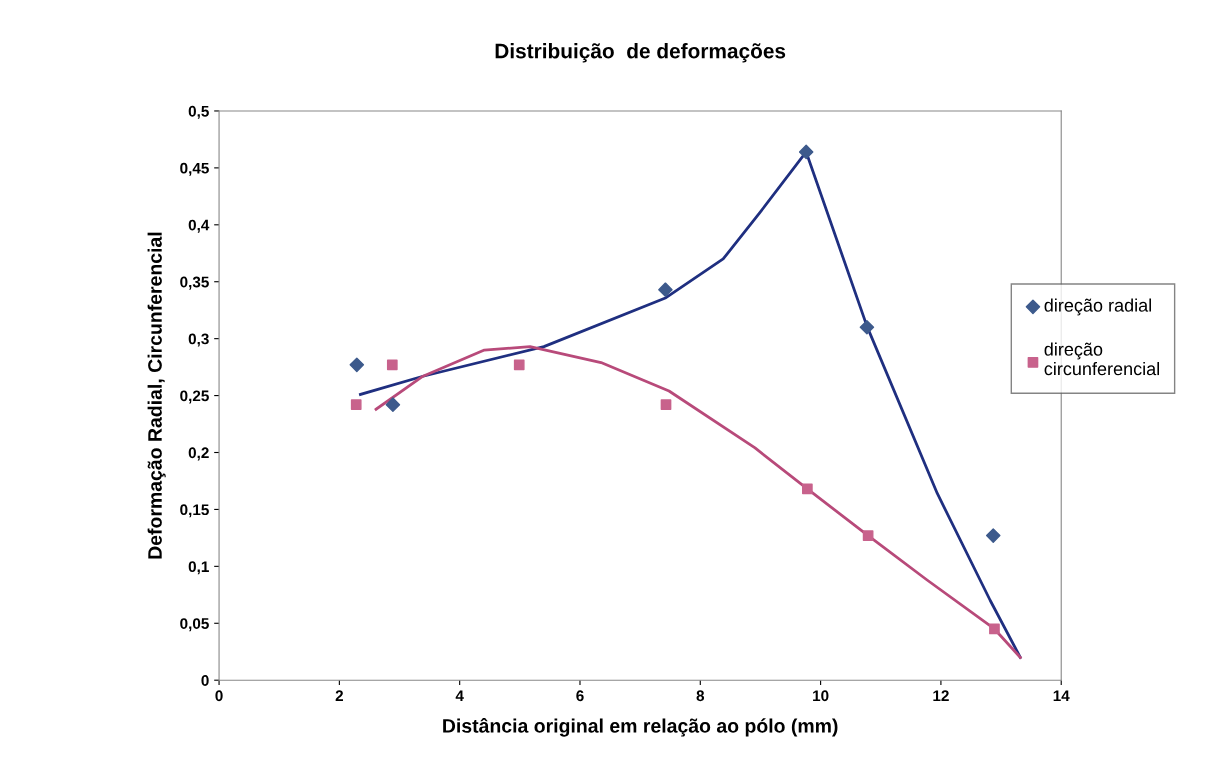 This screenshot has height=760, width=1217. What do you see at coordinates (700, 696) in the screenshot?
I see `x-tick-label: 8` at bounding box center [700, 696].